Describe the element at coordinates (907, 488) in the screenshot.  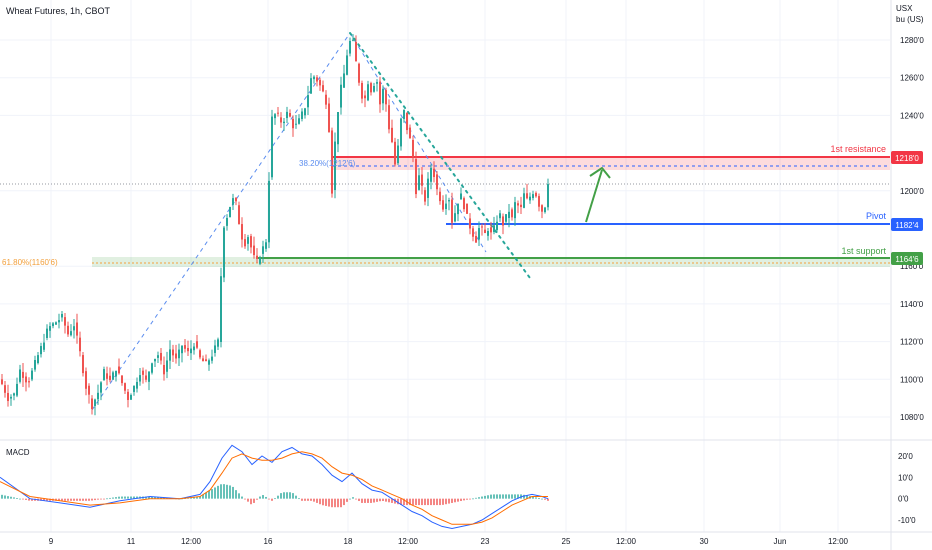
I see `macd-axis: 20'0 10'0 0'0 -10'0` at that location.